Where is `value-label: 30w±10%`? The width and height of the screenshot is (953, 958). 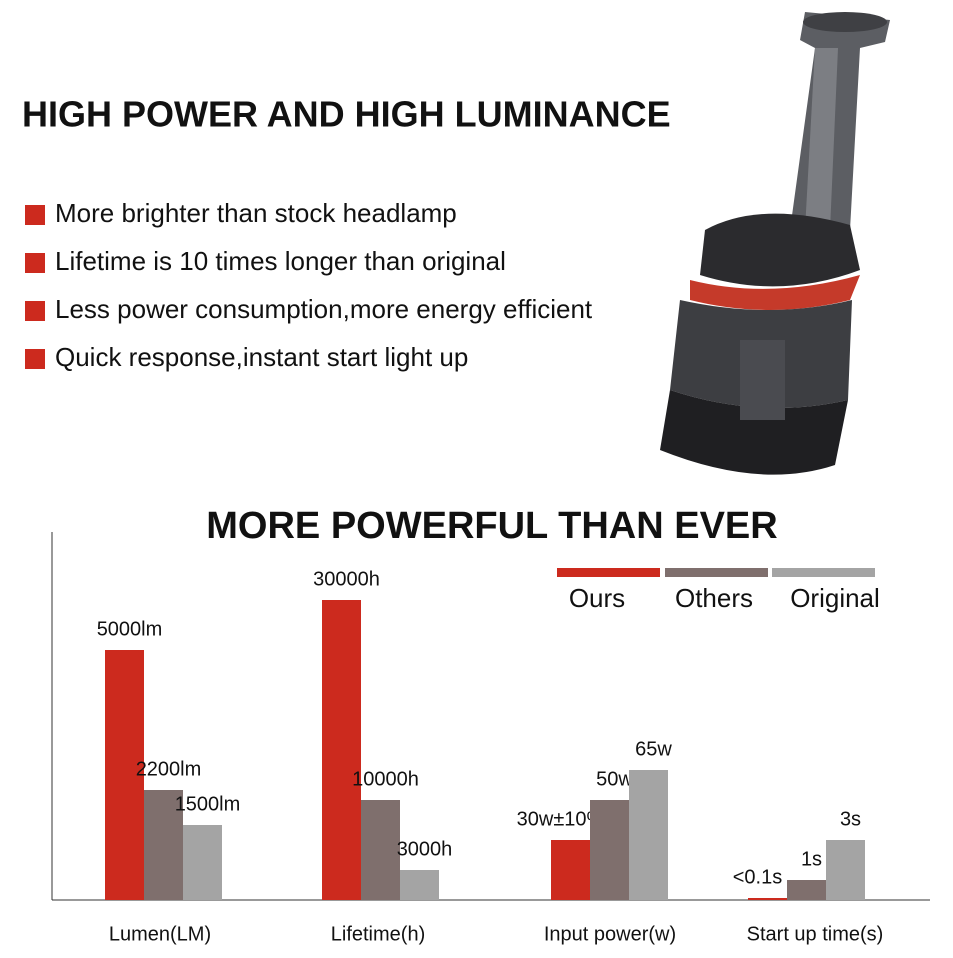 value-label: 30w±10% is located at coordinates (561, 819).